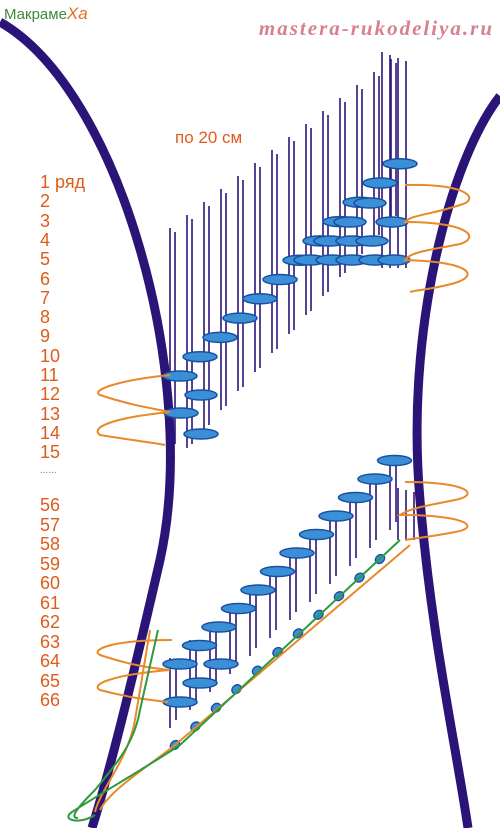 This screenshot has height=828, width=500. Describe the element at coordinates (49, 375) in the screenshot. I see `row-label-top: 11` at that location.